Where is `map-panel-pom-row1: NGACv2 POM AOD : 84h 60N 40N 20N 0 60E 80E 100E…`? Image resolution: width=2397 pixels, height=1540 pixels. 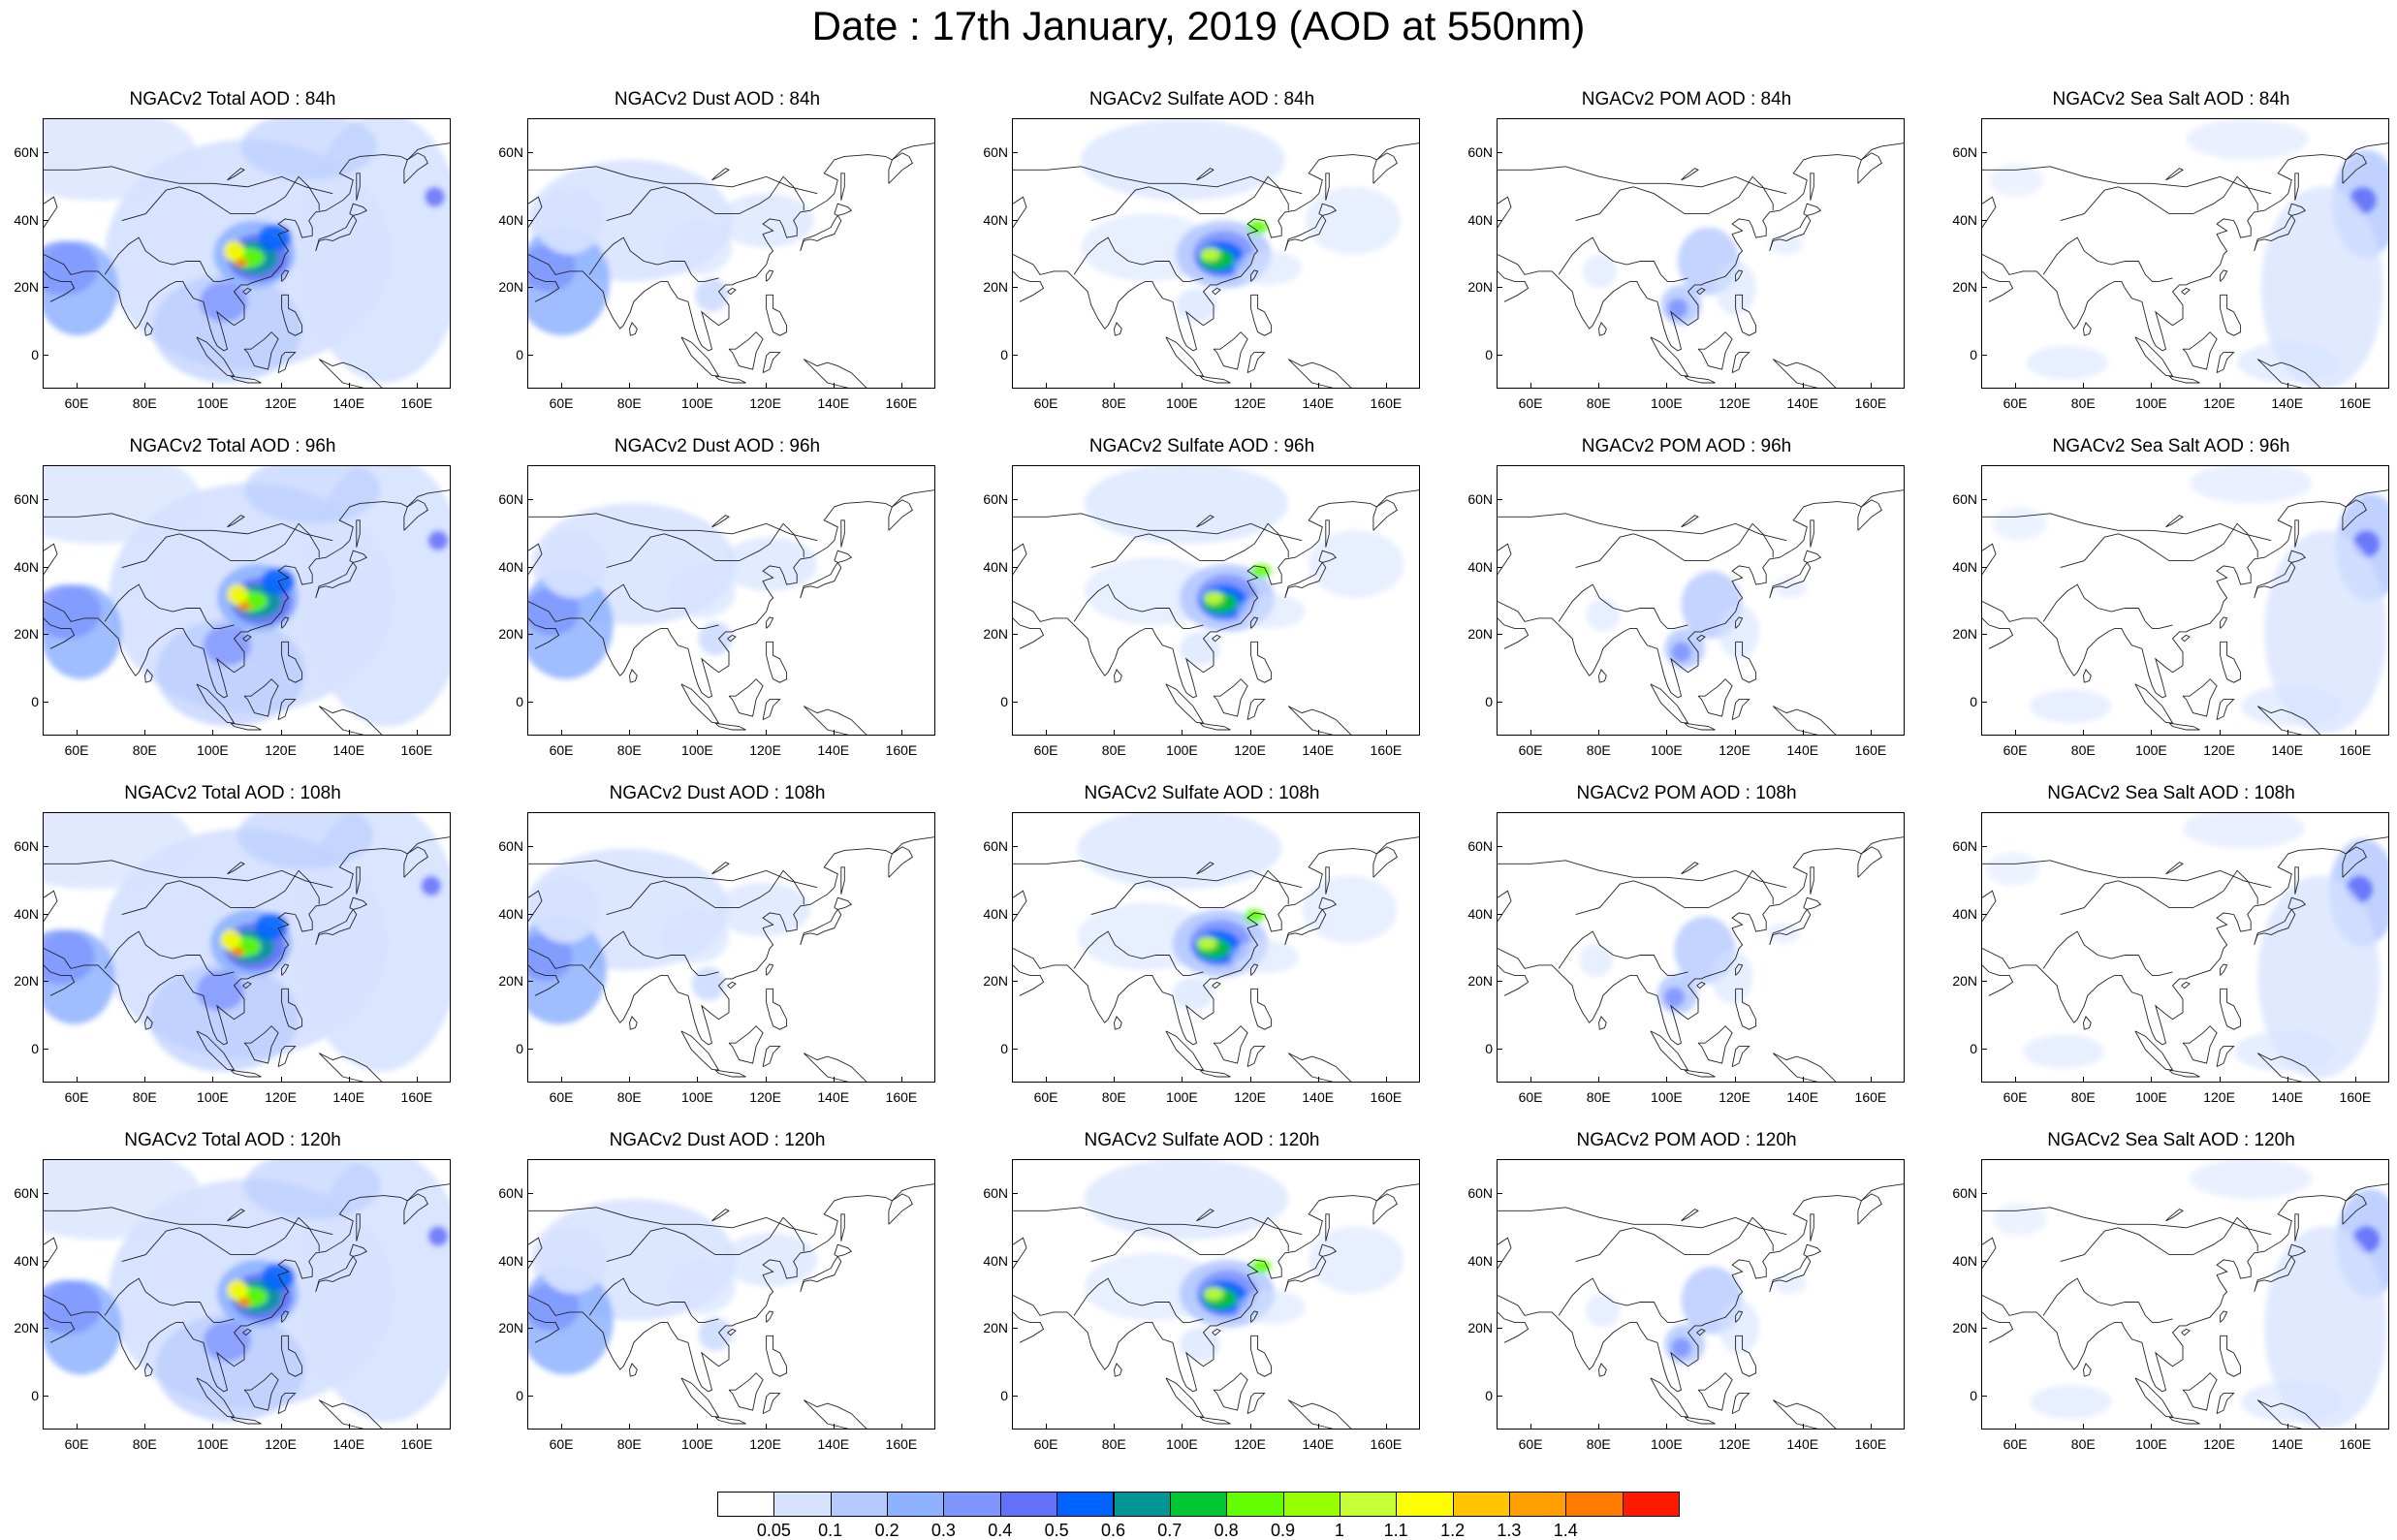
map-panel-pom-row1: NGACv2 POM AOD : 84h 60N 40N 20N 0 60E 80E 100E… is located at coordinates (1687, 254).